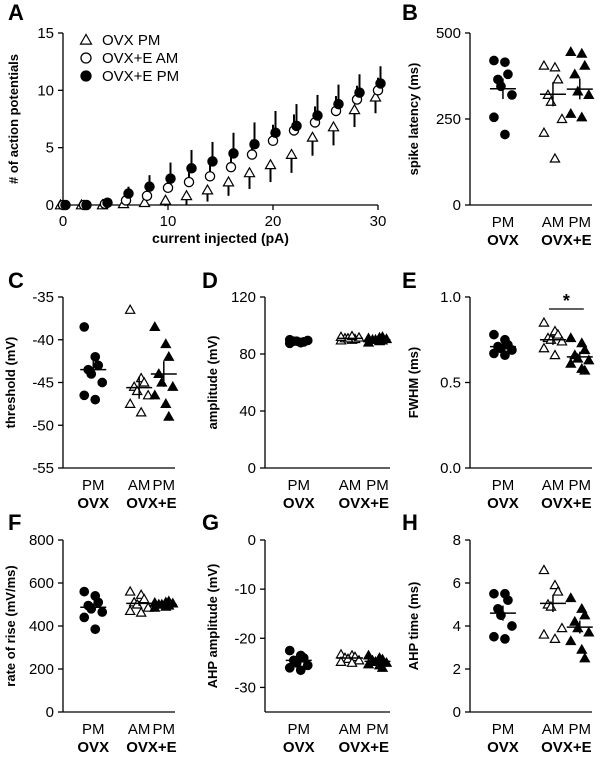 Image resolution: width=601 pixels, height=758 pixels. I want to click on data-point-d, so click(300, 342).